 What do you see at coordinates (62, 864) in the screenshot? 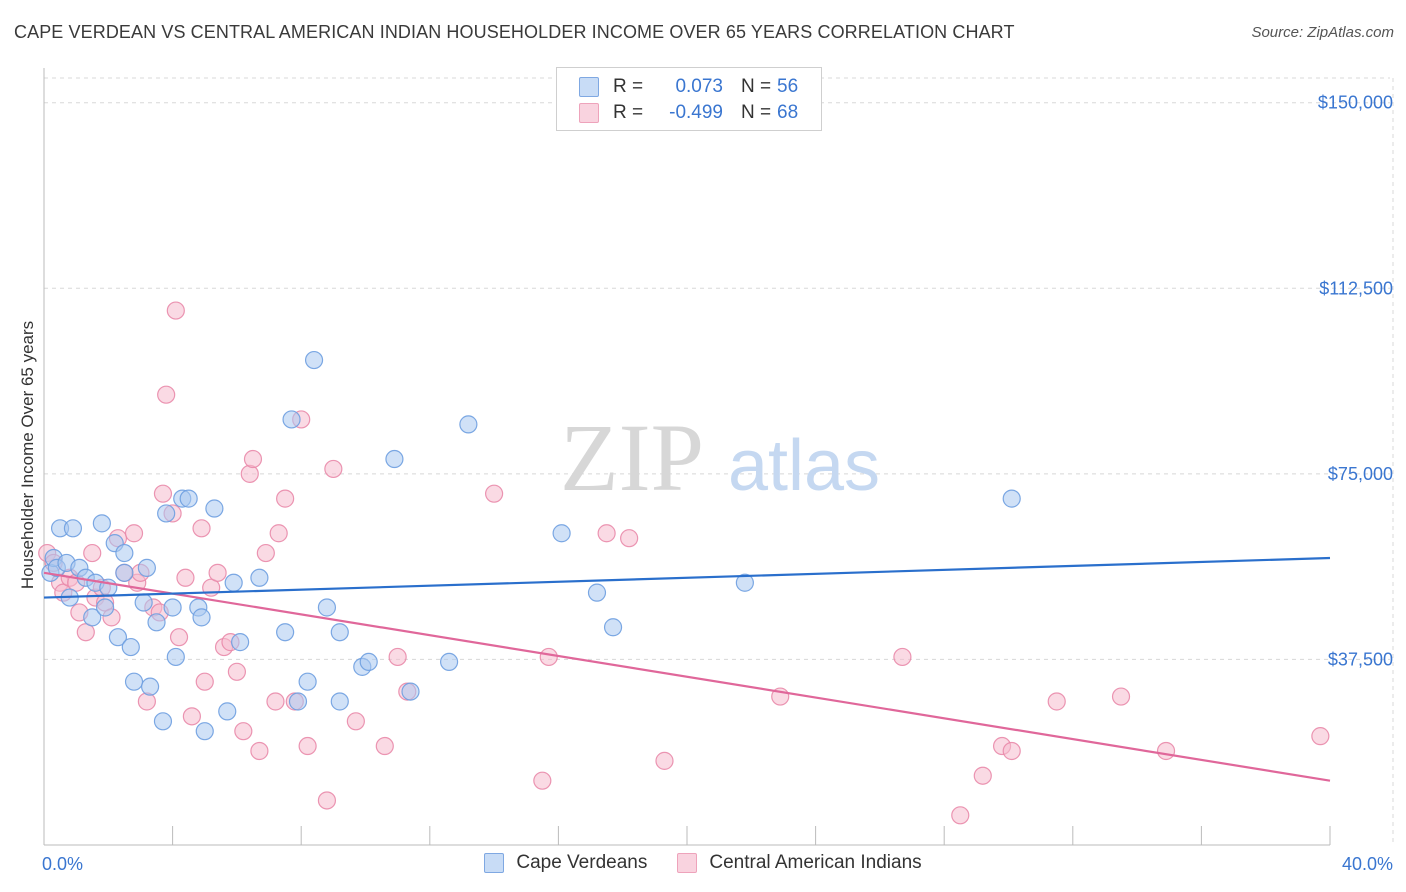
I see `x-tick-label: 0.0%` at bounding box center [62, 864].